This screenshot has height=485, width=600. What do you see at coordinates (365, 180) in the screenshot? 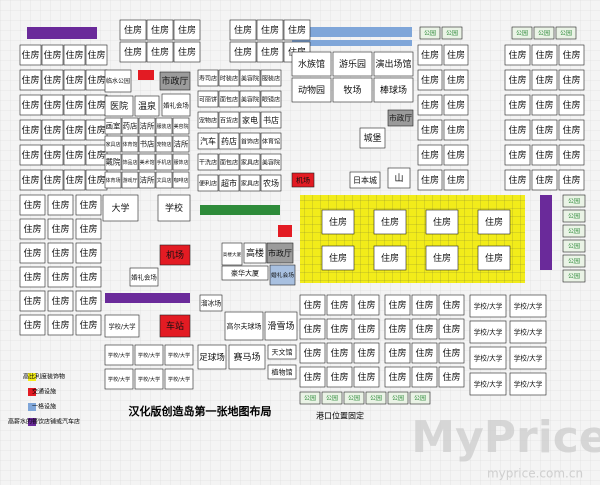
I see `block-label: 日本城` at bounding box center [365, 180].